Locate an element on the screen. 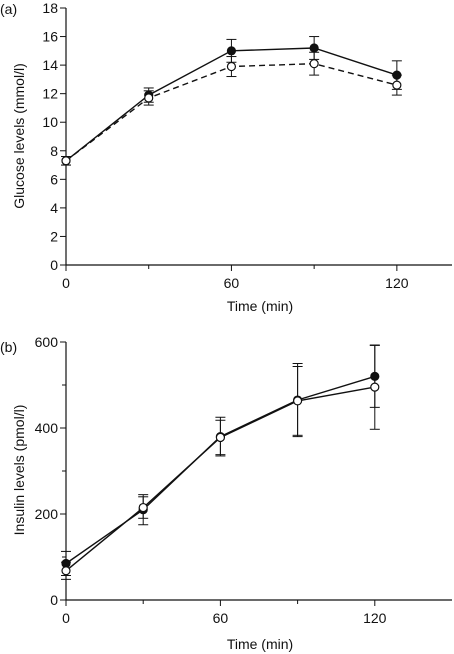 This screenshot has height=654, width=454. a-y-tick-label: 18 is located at coordinates (50, 8).